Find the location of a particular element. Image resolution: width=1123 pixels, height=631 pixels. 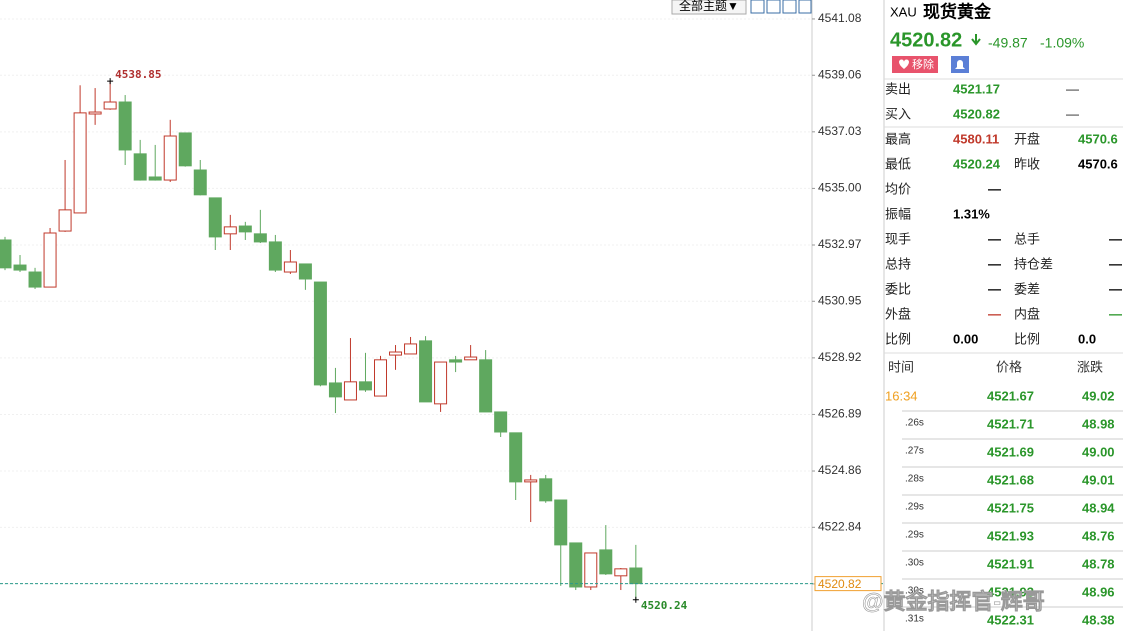

tick-change: 49.00 is located at coordinates (1098, 451).